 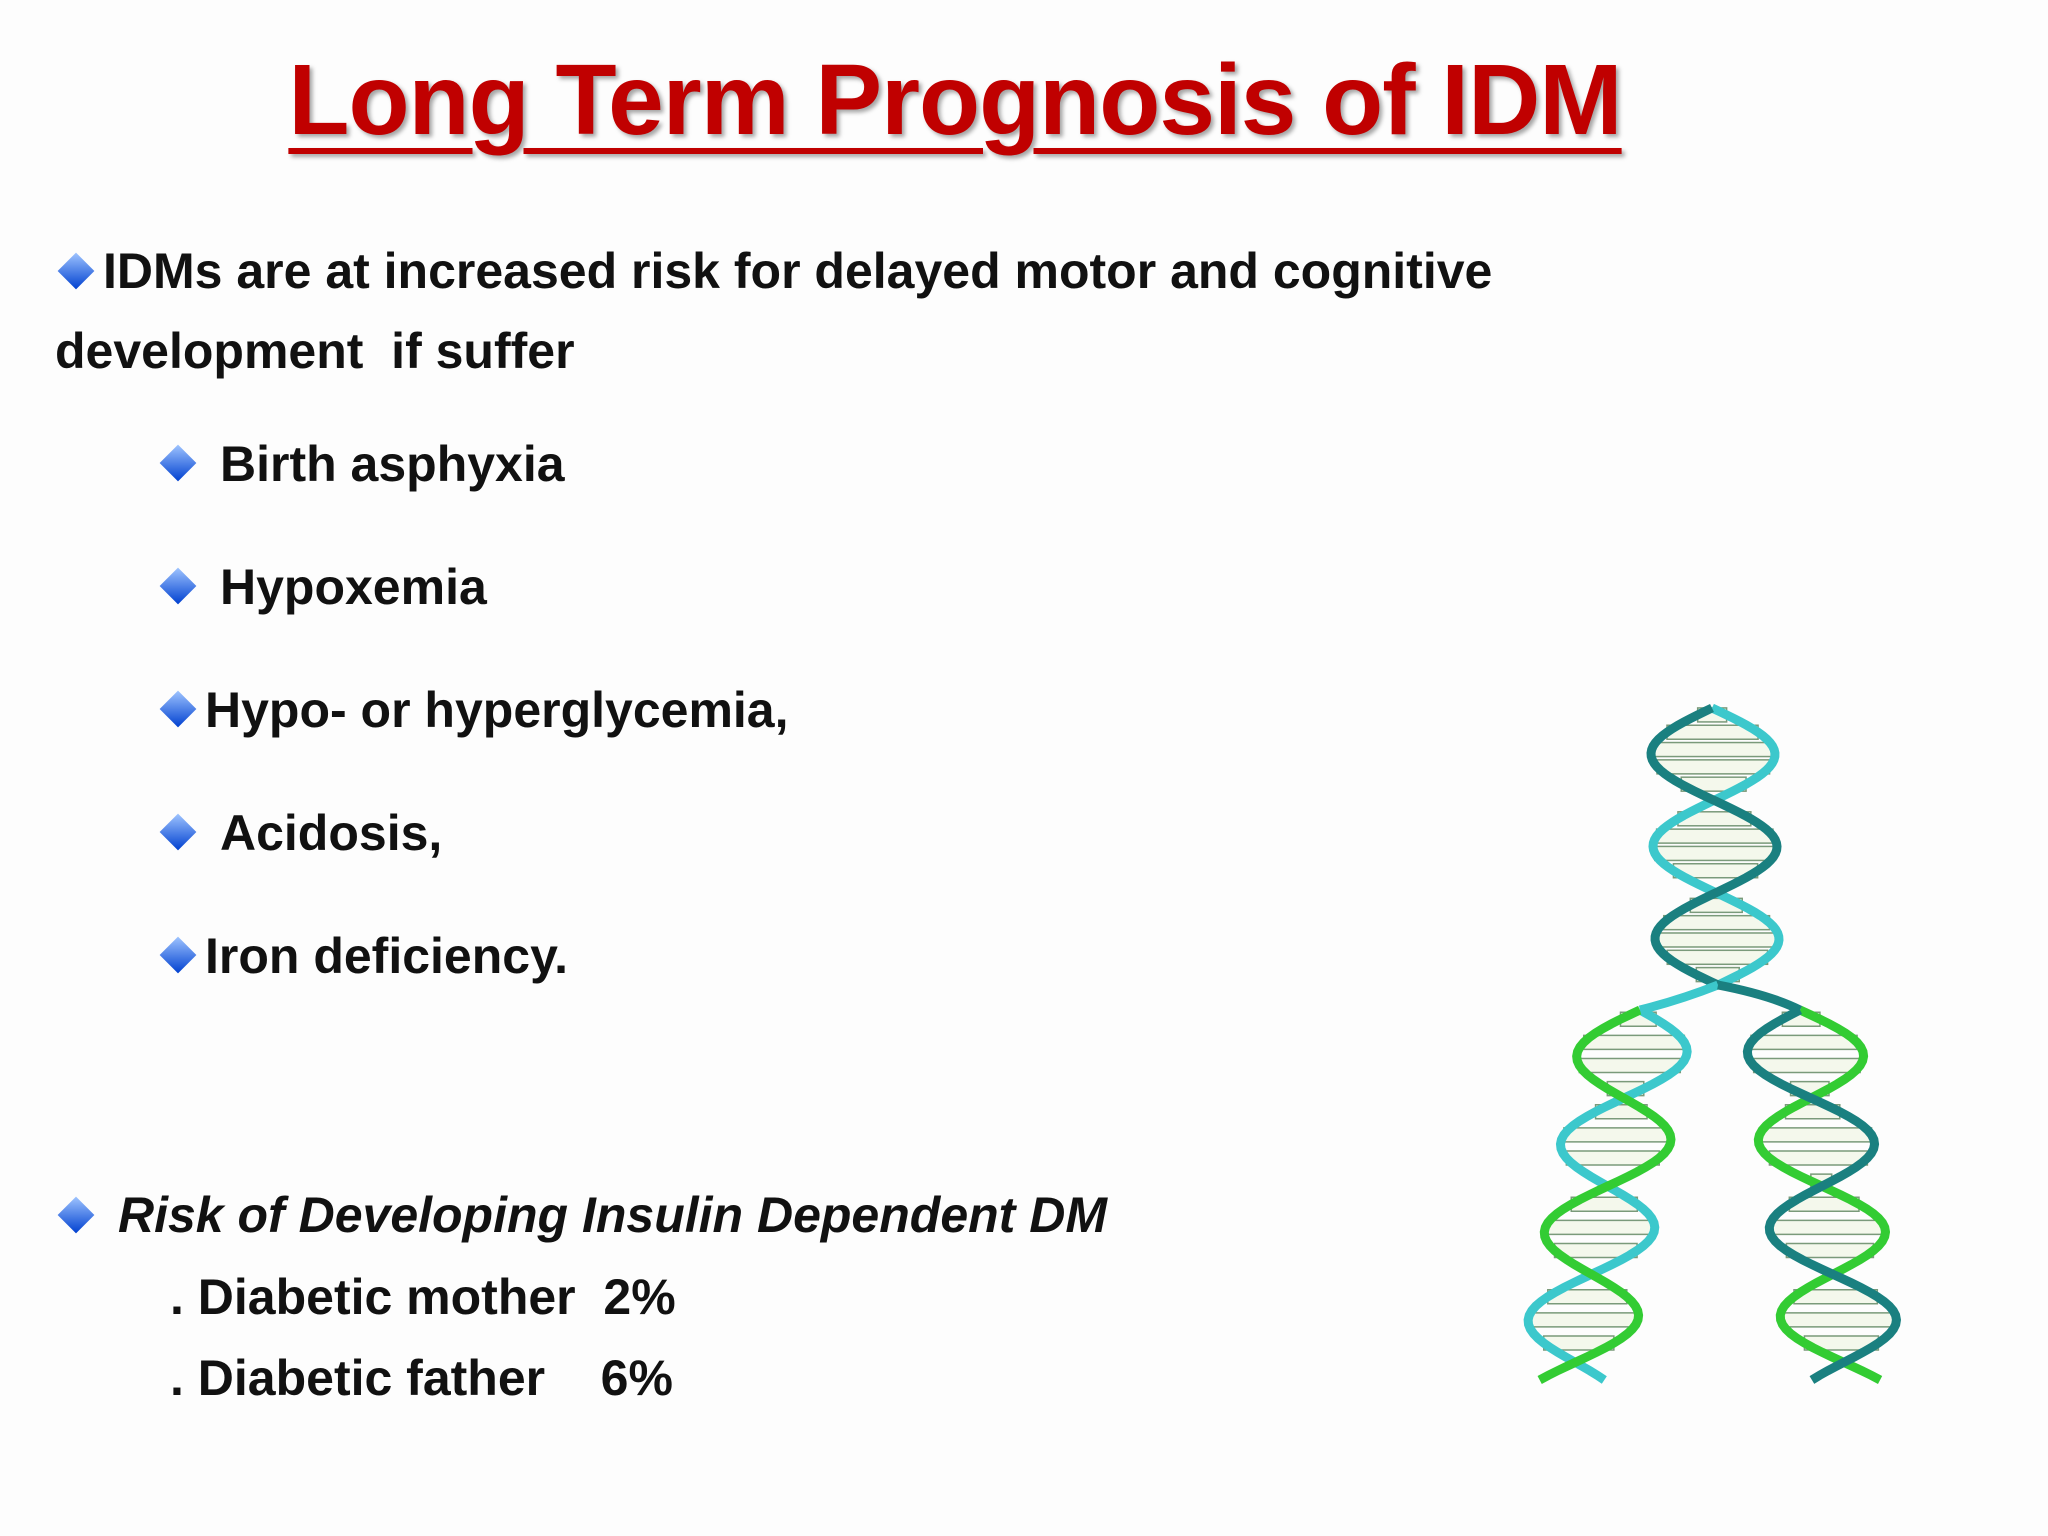 What do you see at coordinates (387, 956) in the screenshot?
I see `condition: Iron deficiency.` at bounding box center [387, 956].